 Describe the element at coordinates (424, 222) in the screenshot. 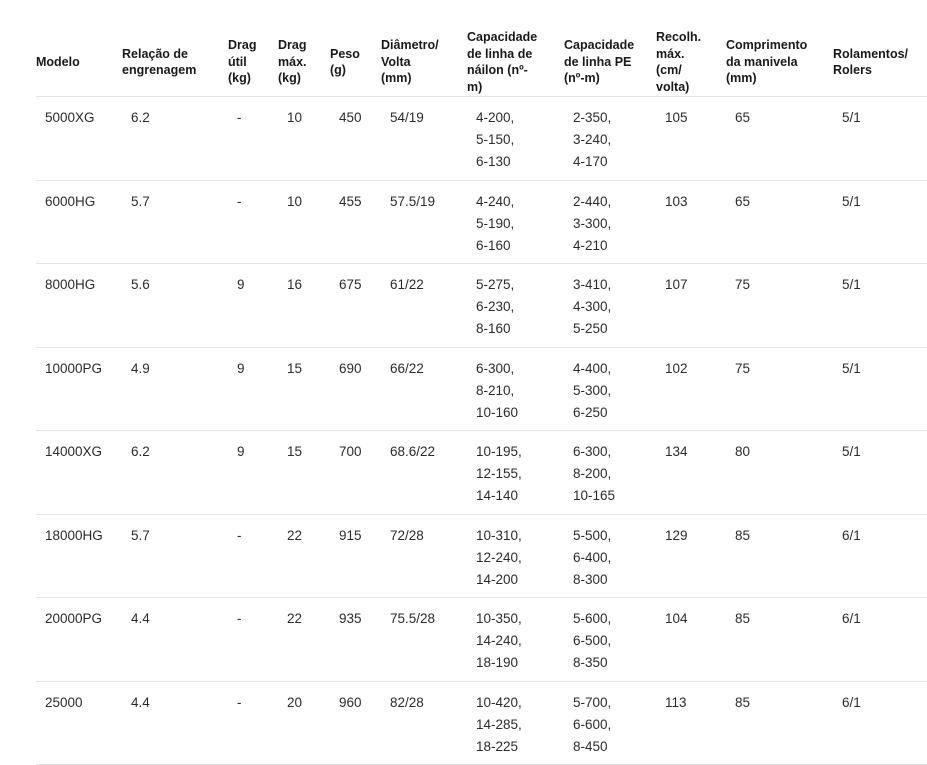

I see `cell-diametro-volta: 57.5/19` at that location.